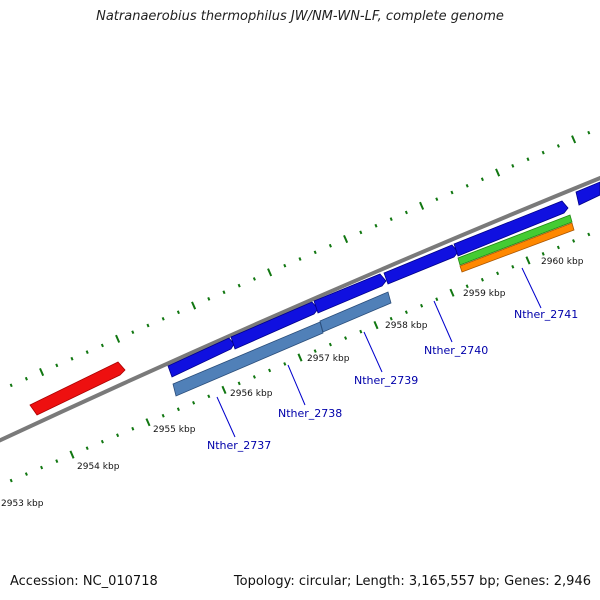 This screenshot has height=600, width=600. I want to click on green-feature, so click(515, 240).